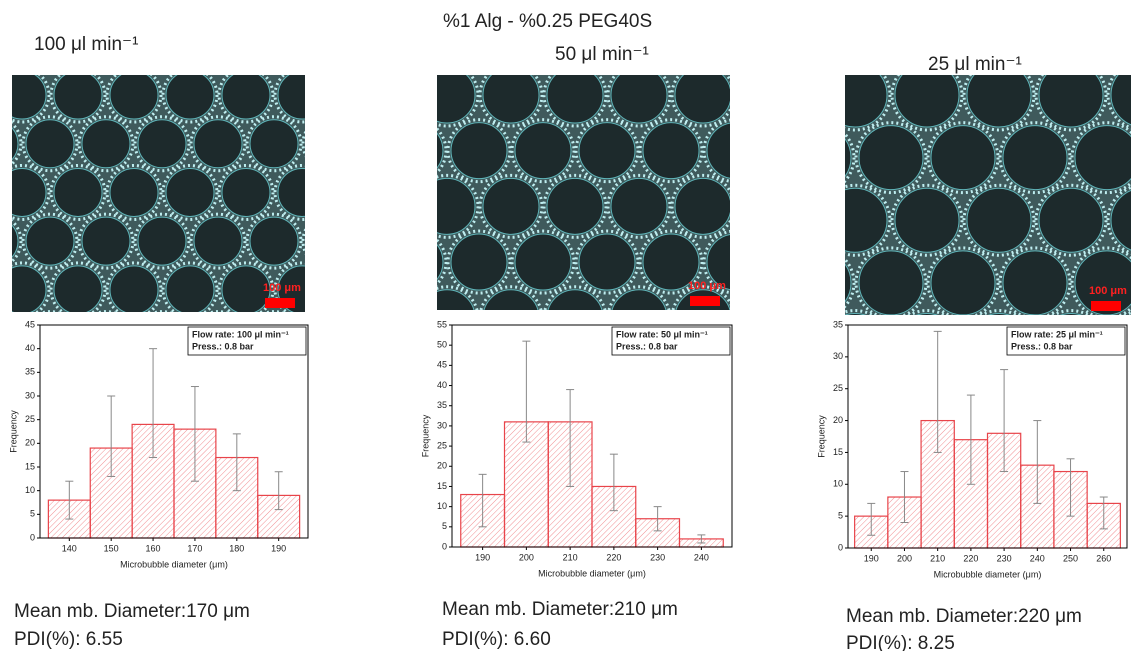 Image resolution: width=1131 pixels, height=651 pixels. I want to click on x-tick-label: 250, so click(1070, 558).